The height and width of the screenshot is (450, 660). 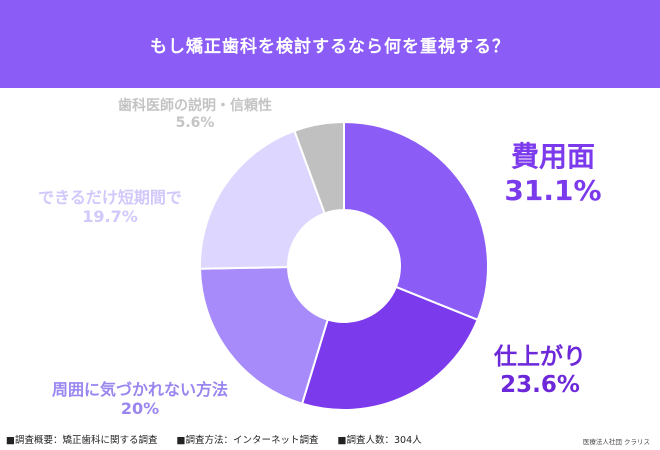 I want to click on label-discreet-name: 周囲に気づかれない方法, so click(x=139, y=389).